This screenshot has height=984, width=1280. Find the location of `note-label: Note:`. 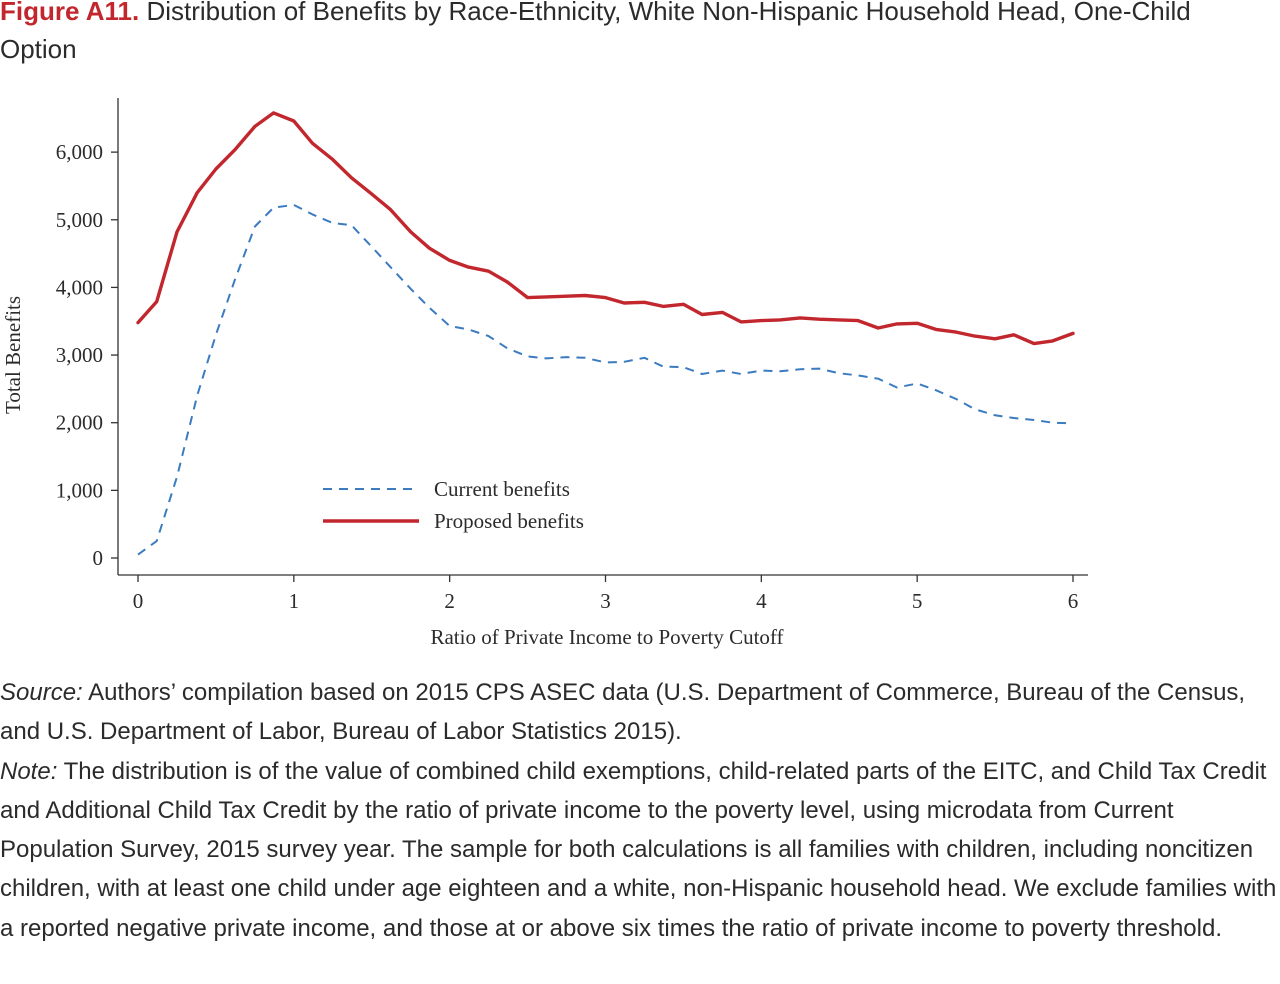

note-label: Note: is located at coordinates (29, 771).